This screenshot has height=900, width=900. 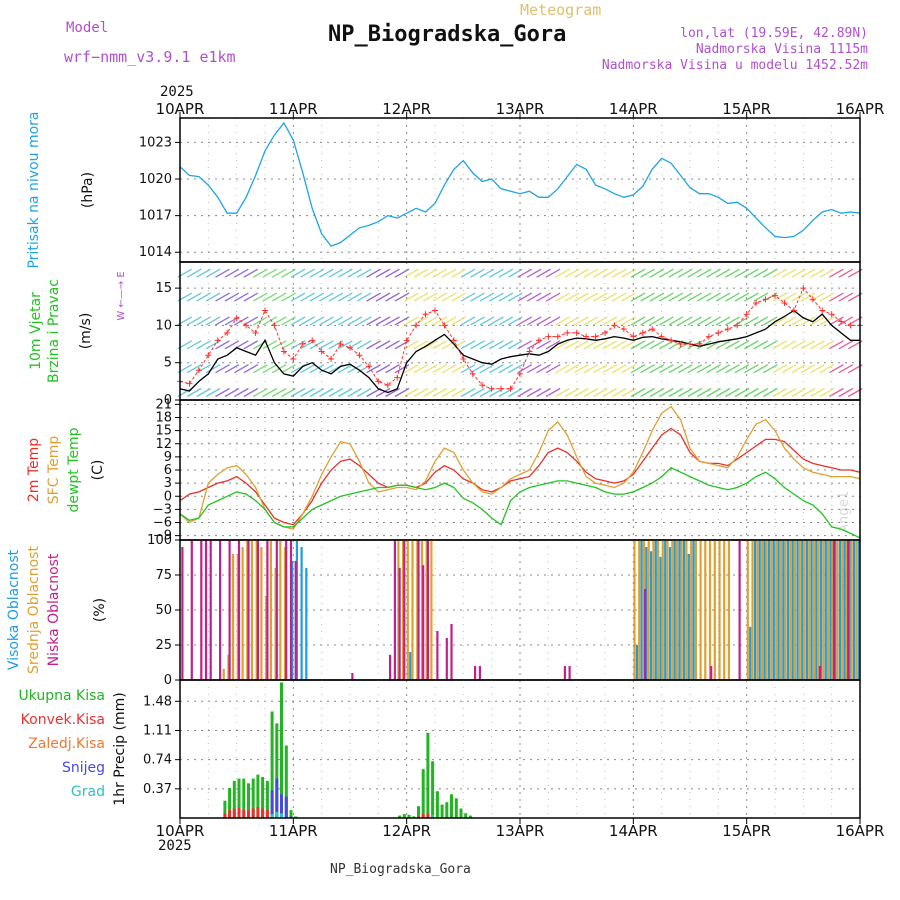 What do you see at coordinates (83, 768) in the screenshot?
I see `precip-legend-snijeg: Snijeg` at bounding box center [83, 768].